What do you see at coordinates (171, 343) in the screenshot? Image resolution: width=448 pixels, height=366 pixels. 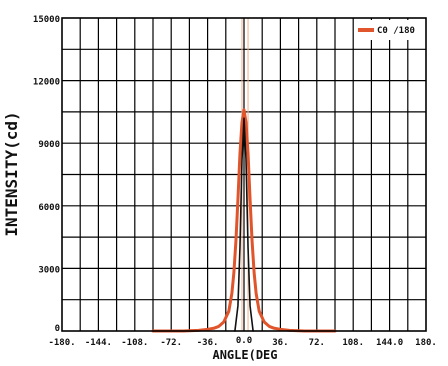 I see `x-tick-label: -72.` at bounding box center [171, 343].